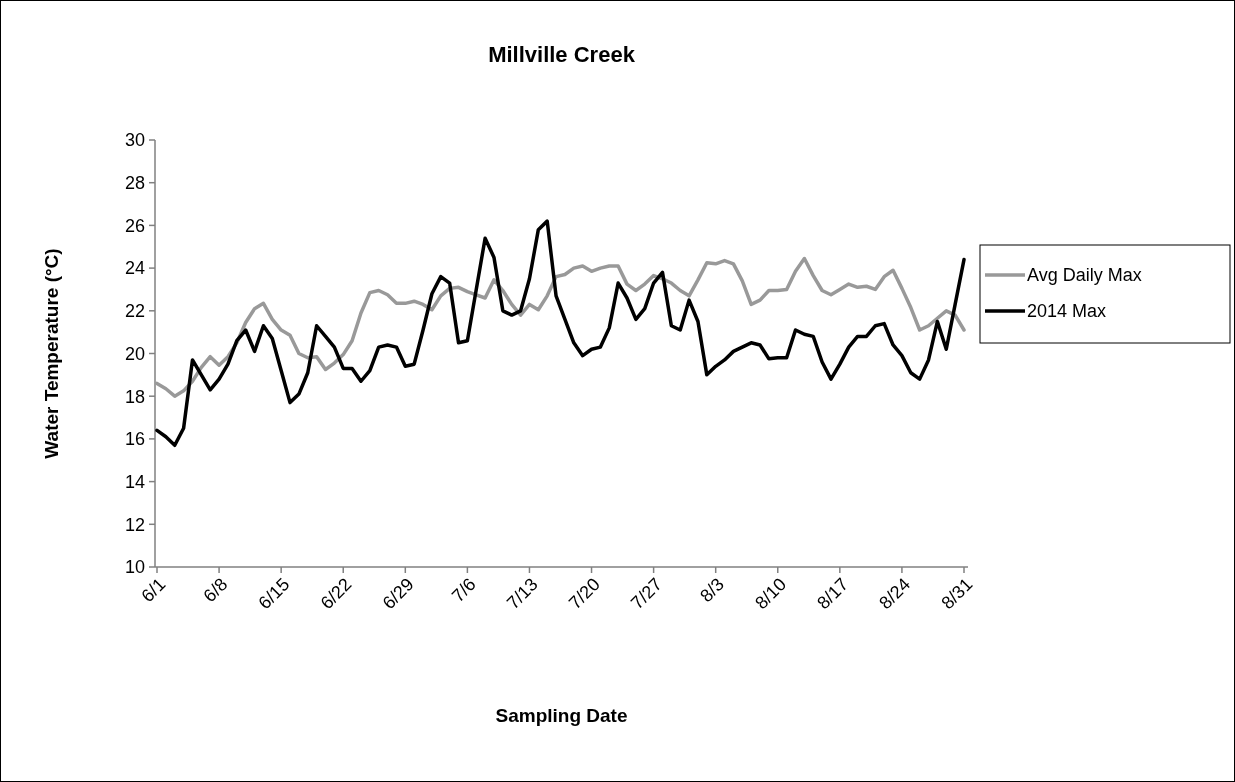 Image resolution: width=1235 pixels, height=782 pixels. Describe the element at coordinates (562, 54) in the screenshot. I see `chart-title: Millville Creek` at that location.